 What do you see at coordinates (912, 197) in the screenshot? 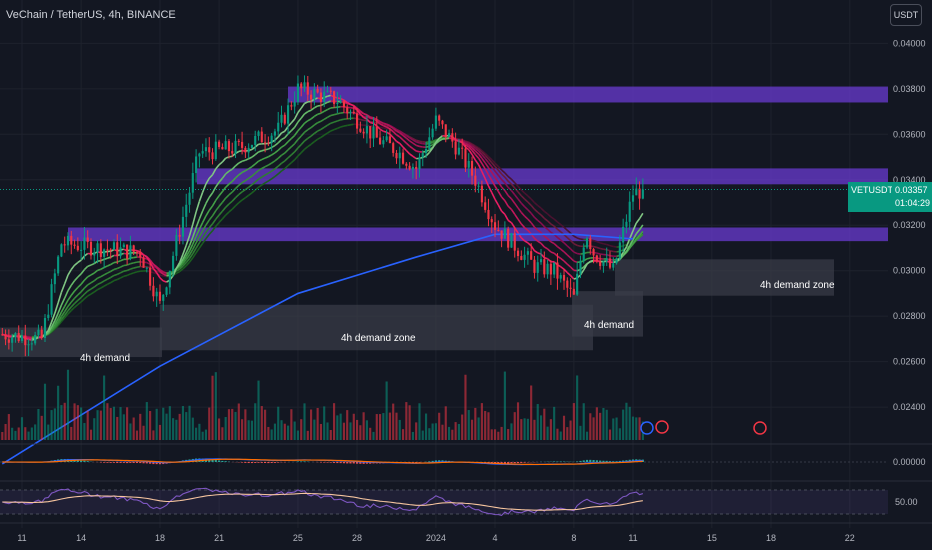
I see `price-tag-value-box: 0.03357 01:04:29` at bounding box center [912, 197].